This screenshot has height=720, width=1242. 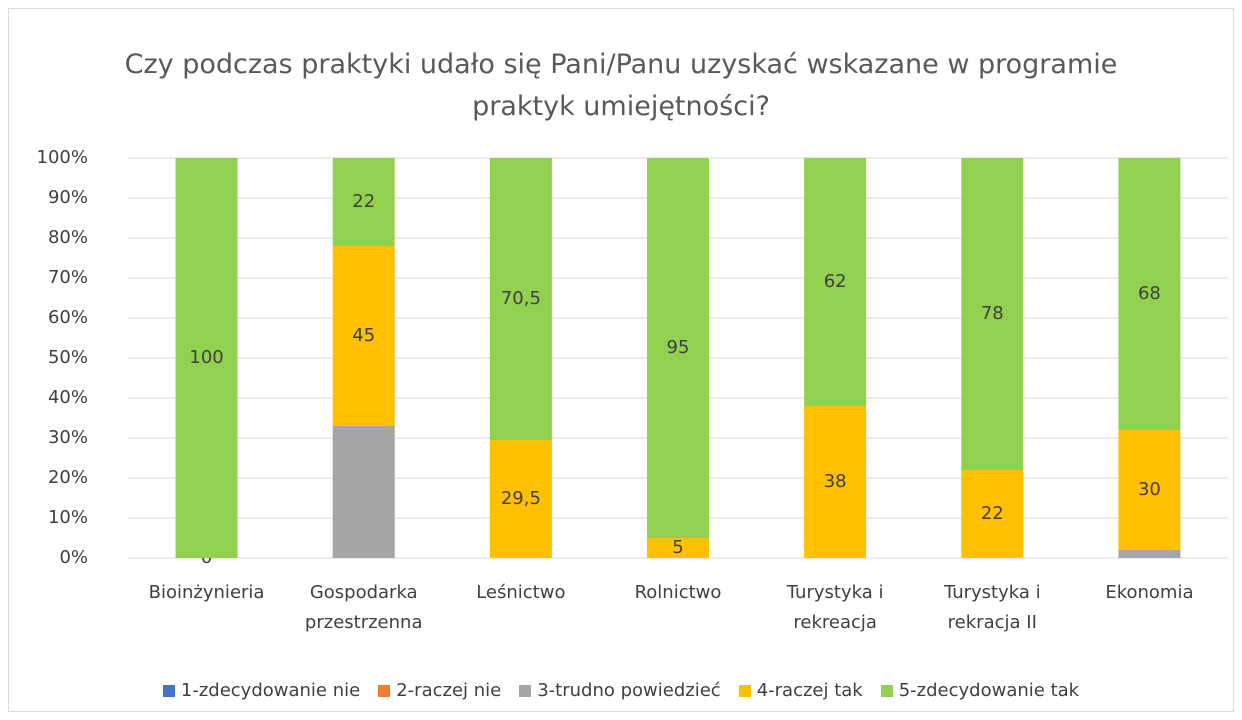 I want to click on y-tick-label: 90%, so click(x=68, y=197).